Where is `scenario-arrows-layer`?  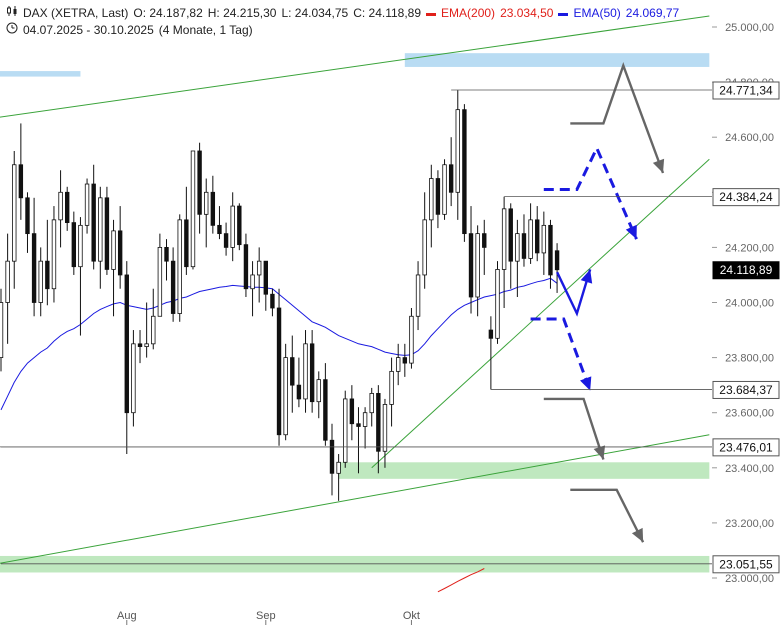 scenario-arrows-layer is located at coordinates (597, 302).